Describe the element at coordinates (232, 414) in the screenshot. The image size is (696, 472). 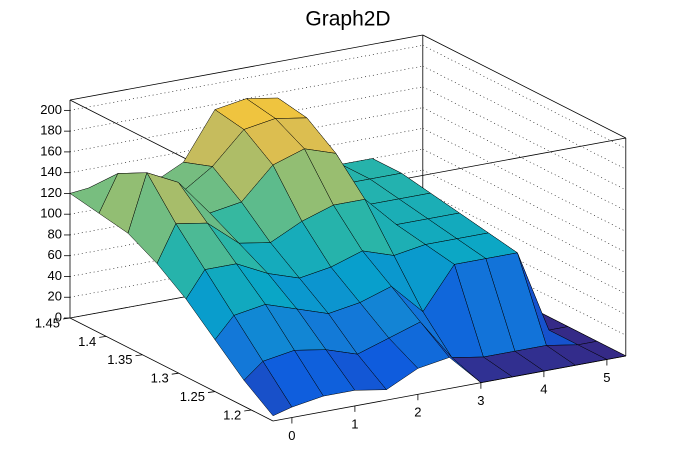
I see `y-tick-label: 1.2` at that location.